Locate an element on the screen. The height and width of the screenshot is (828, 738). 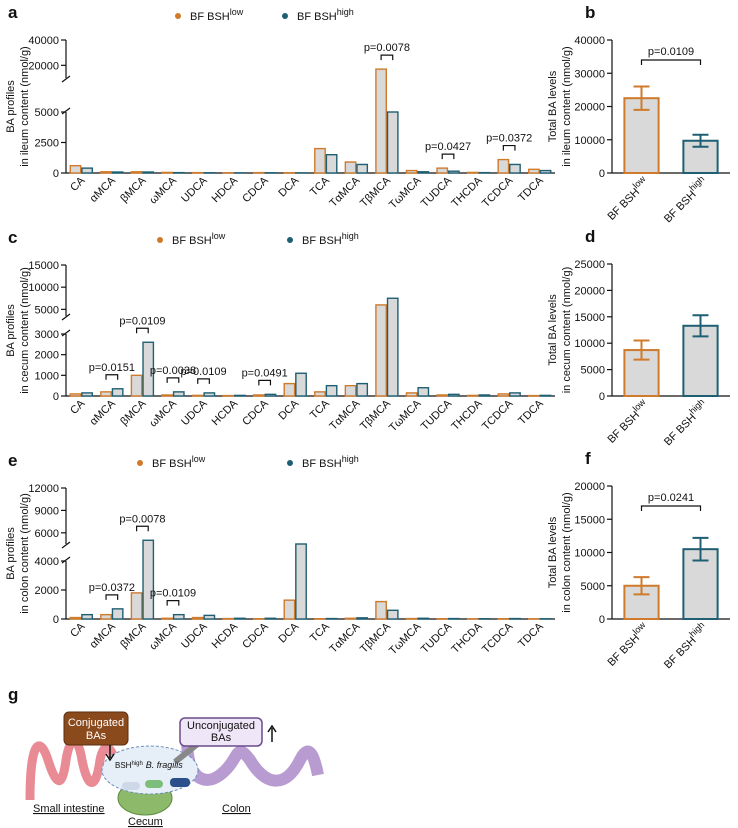
p-value: p=0.0078 is located at coordinates (142, 519).